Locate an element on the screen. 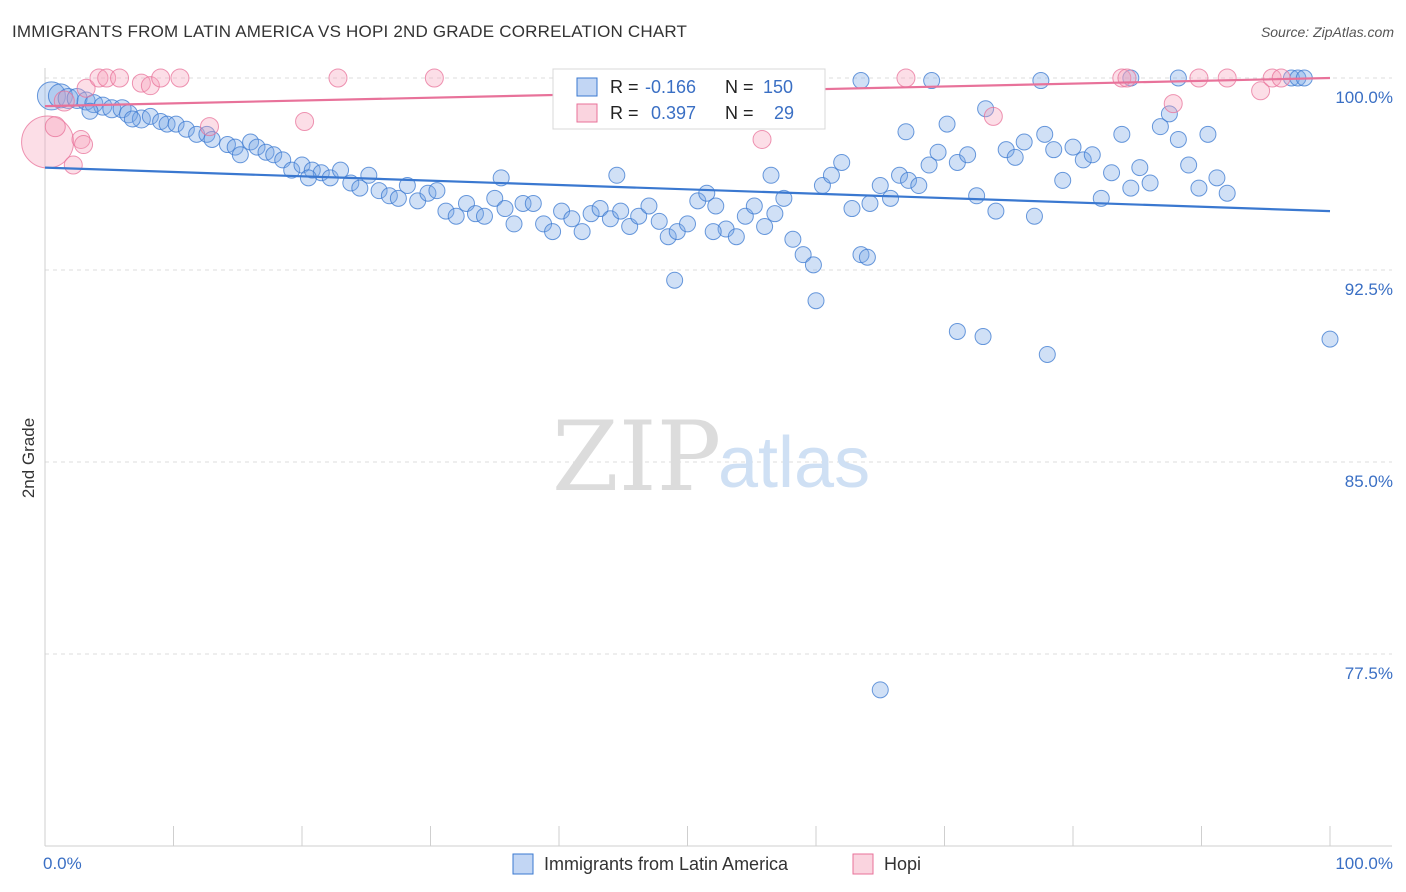  y-tick-label-3: 77.5% is located at coordinates (1369, 673).